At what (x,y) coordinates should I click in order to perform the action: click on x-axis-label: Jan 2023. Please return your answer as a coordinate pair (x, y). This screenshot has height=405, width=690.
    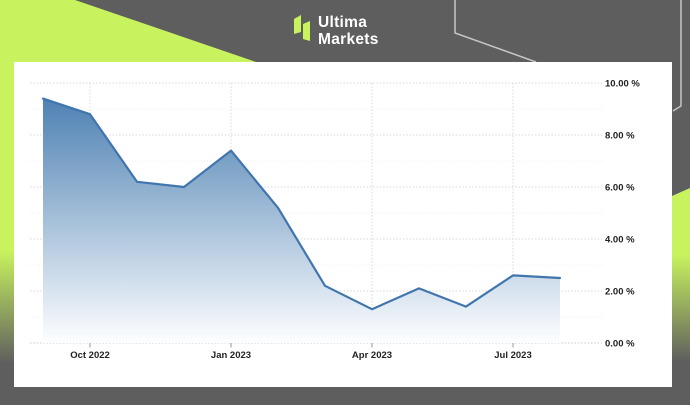
    Looking at the image, I should click on (231, 355).